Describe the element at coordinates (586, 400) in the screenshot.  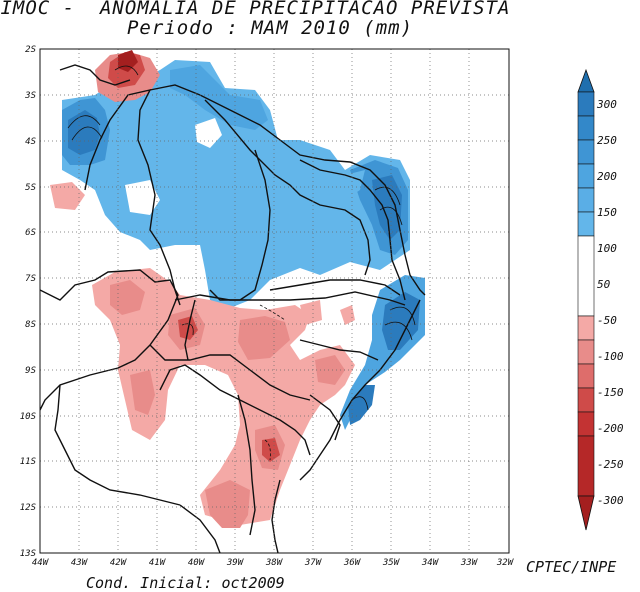
I see `colorbar-seg-neg200` at that location.